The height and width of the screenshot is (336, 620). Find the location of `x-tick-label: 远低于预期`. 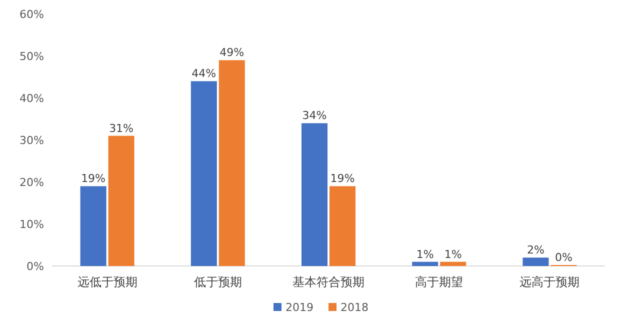

x-tick-label: 远低于预期 is located at coordinates (107, 282).